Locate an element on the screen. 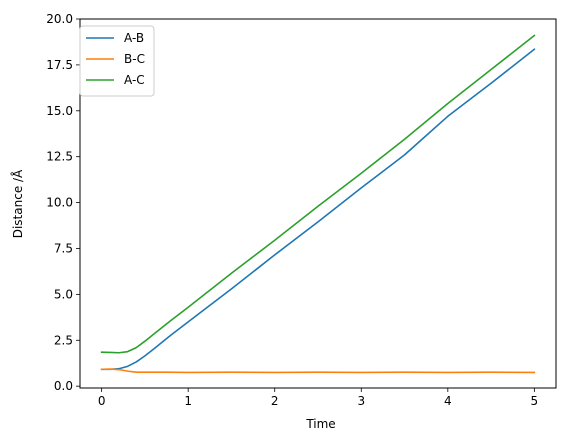  y-tick-label: 2.5 is located at coordinates (63, 340).